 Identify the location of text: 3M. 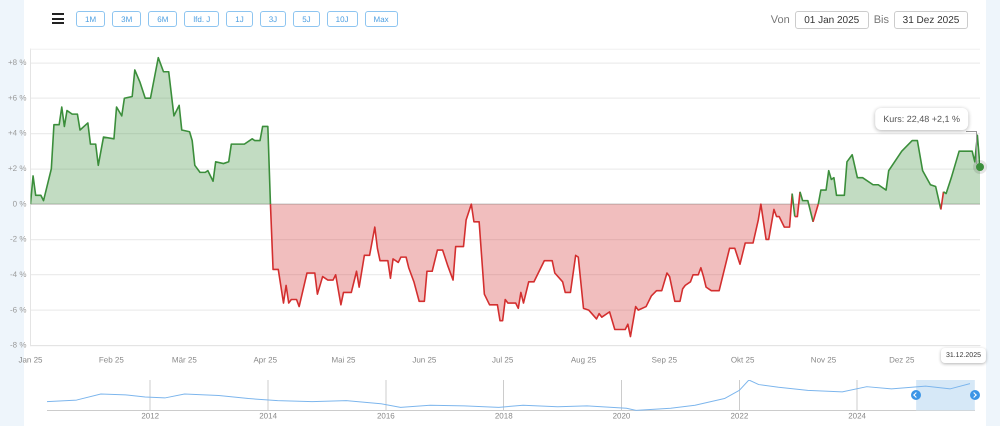
(127, 19).